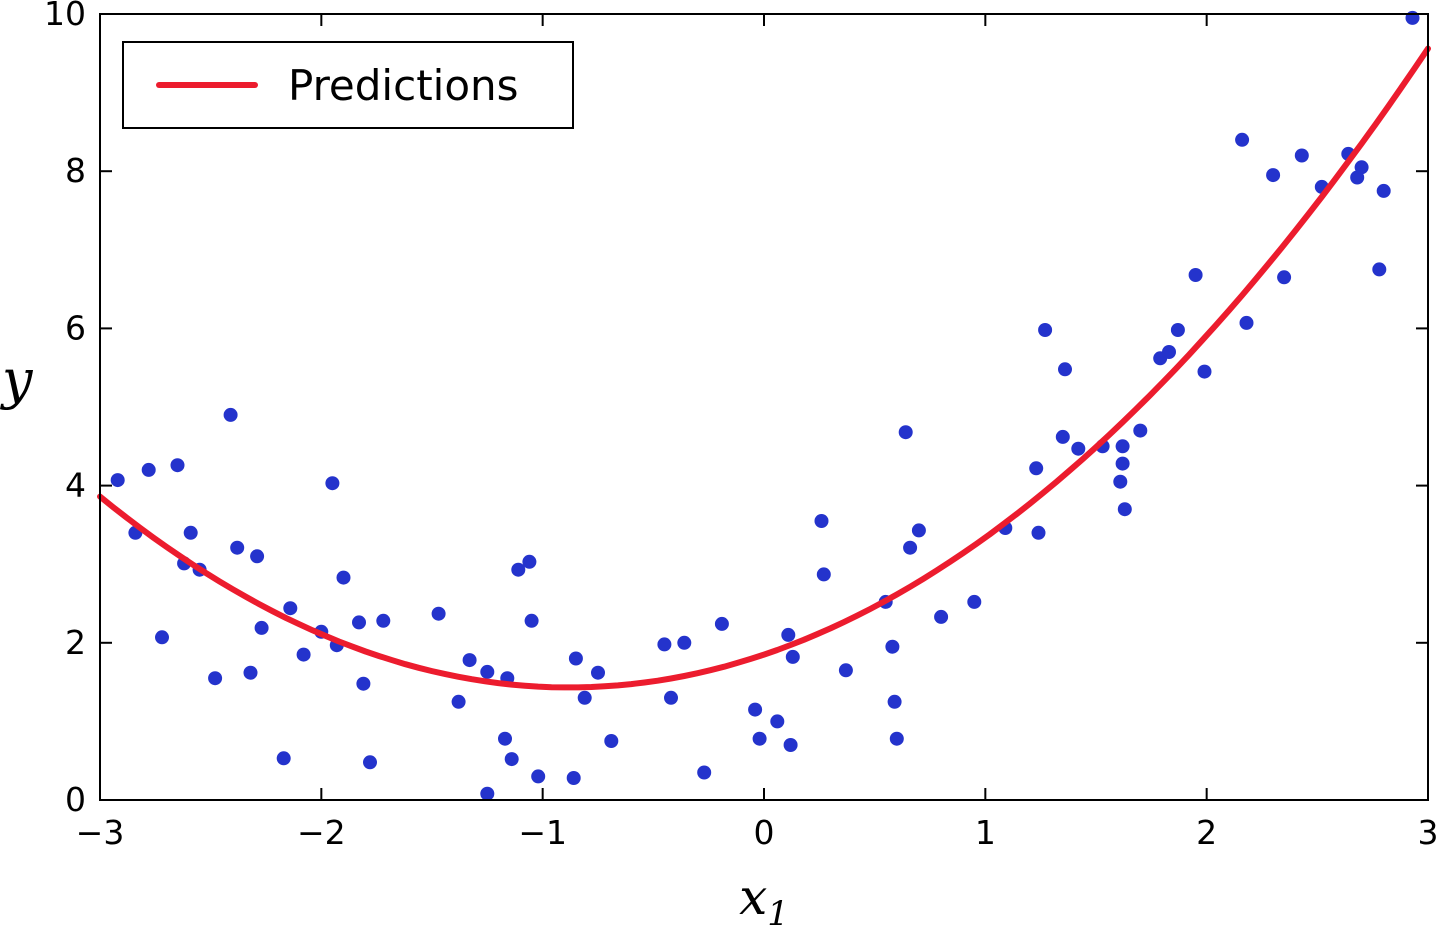 This screenshot has height=936, width=1440. I want to click on legend-line-sample, so click(207, 85).